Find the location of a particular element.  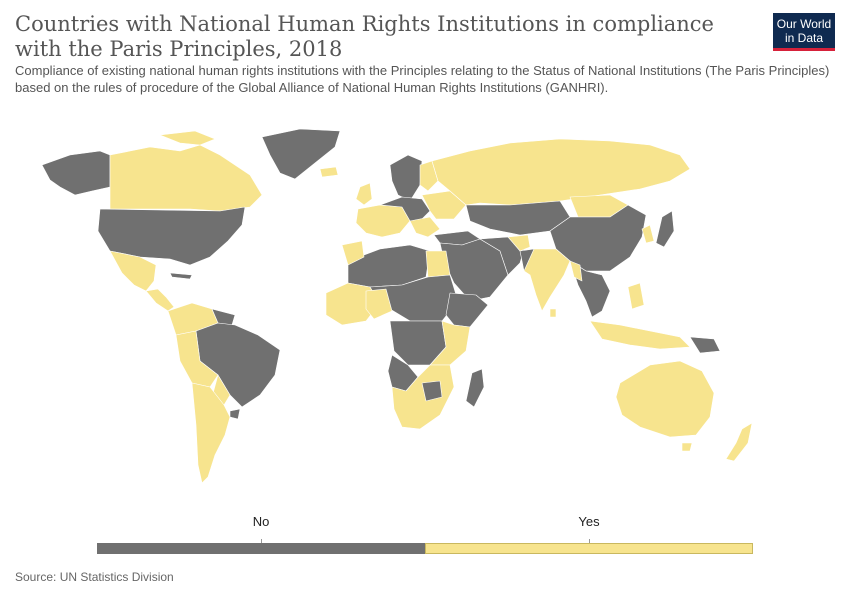

region-morocco is located at coordinates (353, 253).